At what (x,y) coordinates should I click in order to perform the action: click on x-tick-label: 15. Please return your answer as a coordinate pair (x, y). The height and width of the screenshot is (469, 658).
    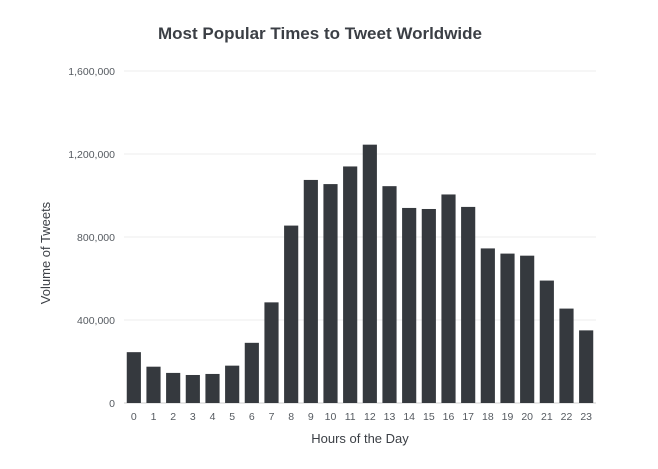
    Looking at the image, I should click on (429, 417).